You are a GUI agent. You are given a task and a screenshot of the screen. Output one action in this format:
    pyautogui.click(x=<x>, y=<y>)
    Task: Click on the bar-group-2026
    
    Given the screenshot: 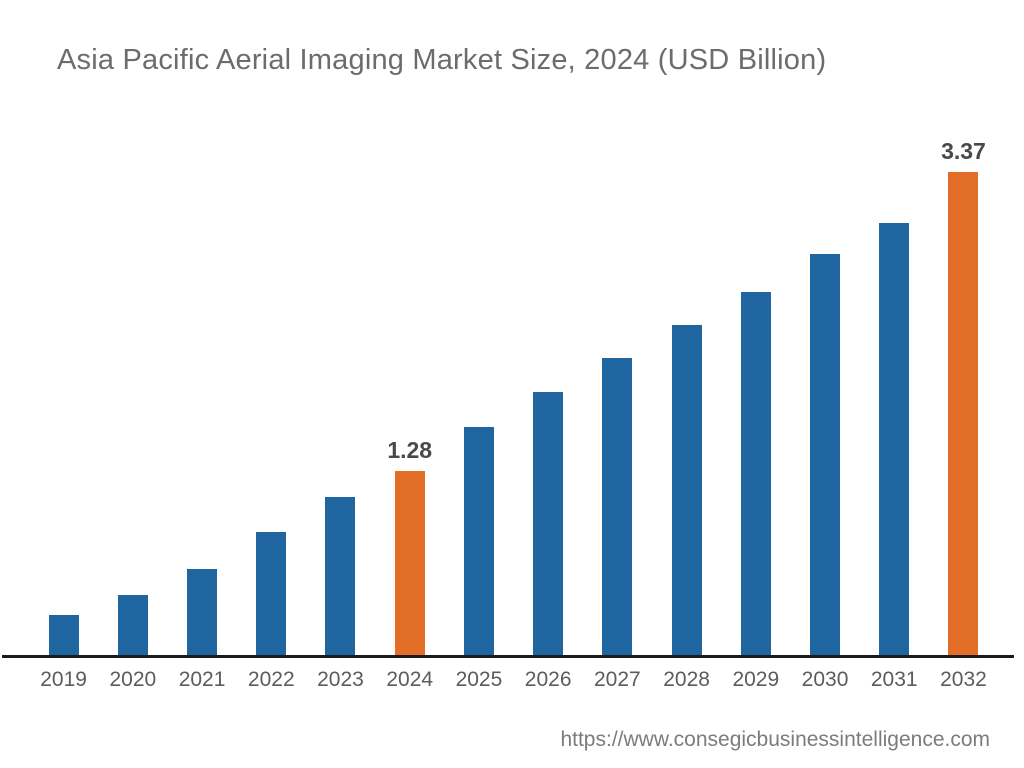 What is the action you would take?
    pyautogui.click(x=548, y=396)
    